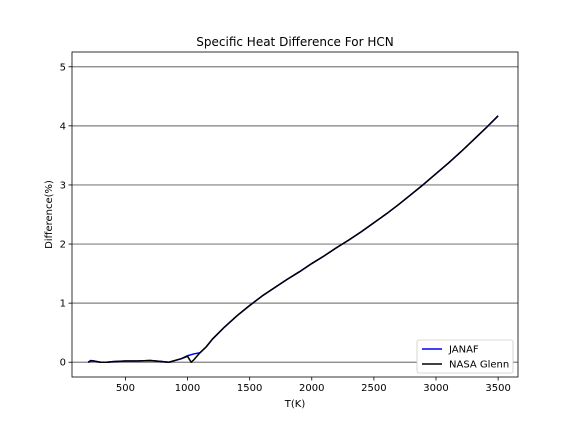 Image resolution: width=576 pixels, height=432 pixels. What do you see at coordinates (49, 214) in the screenshot?
I see `y-axis-label: Difference(%)` at bounding box center [49, 214].